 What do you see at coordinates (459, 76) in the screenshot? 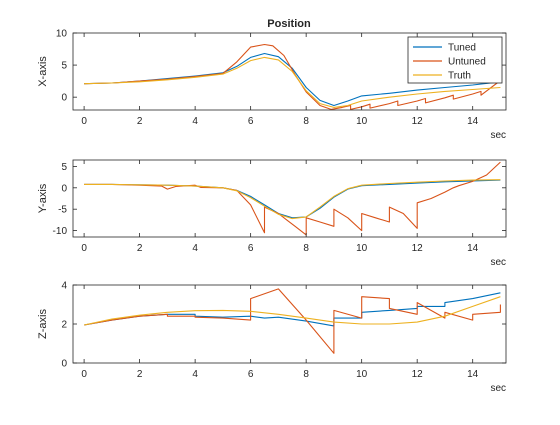
I see `legend-label-truth: Truth` at bounding box center [459, 76].